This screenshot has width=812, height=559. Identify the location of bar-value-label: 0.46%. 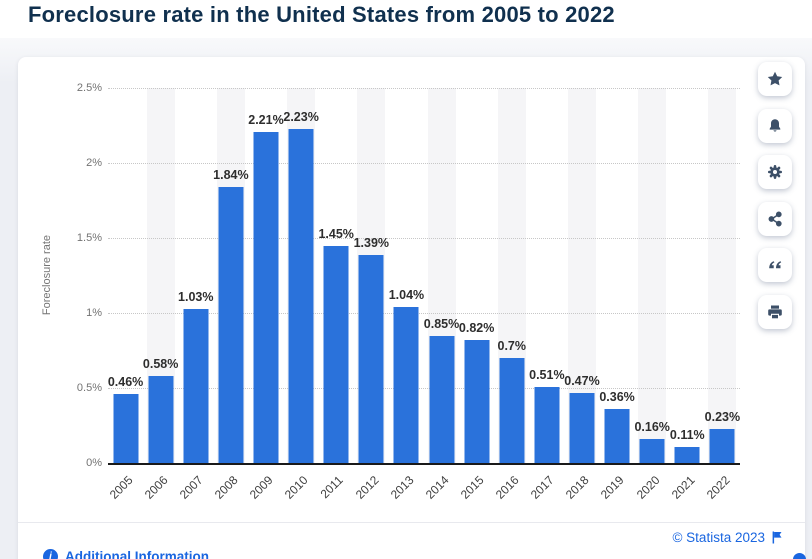
(125, 382).